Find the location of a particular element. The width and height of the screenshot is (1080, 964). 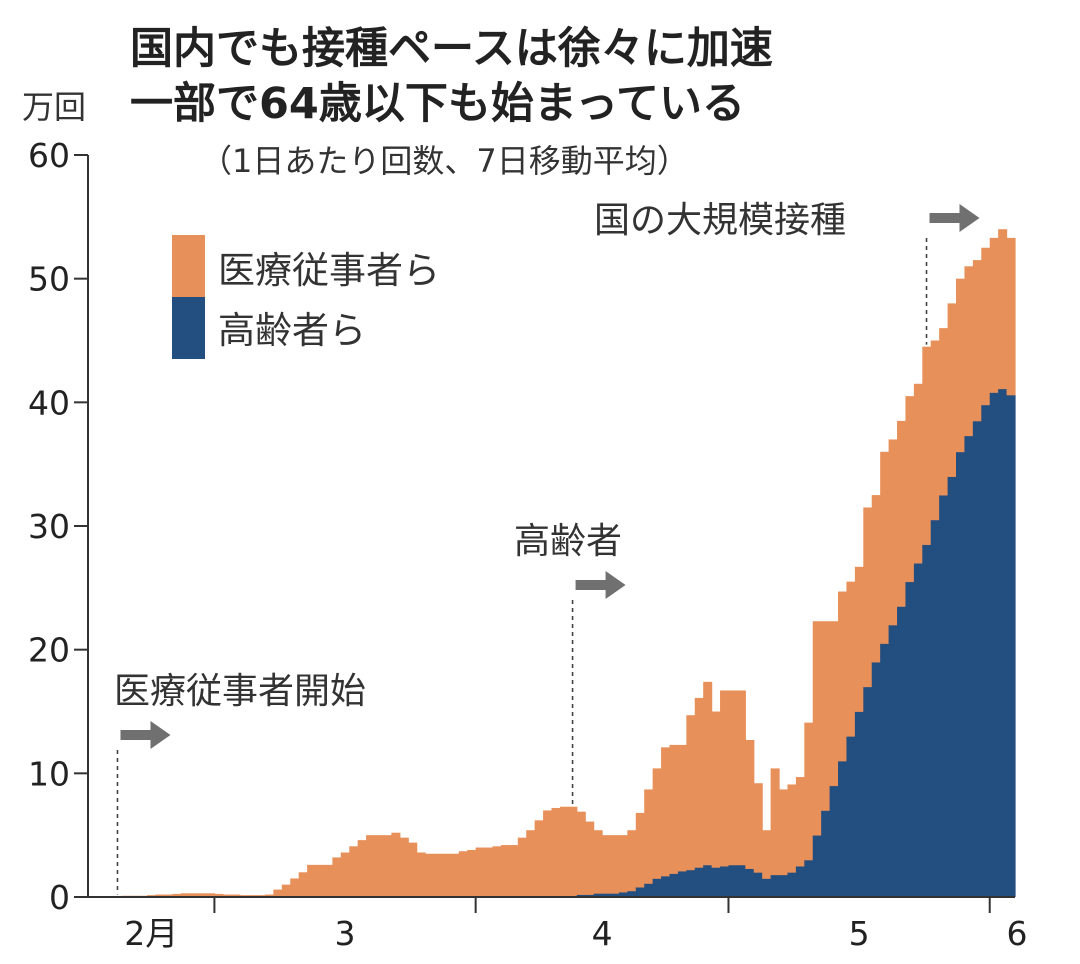

annotation-label-elderly: 高齢者 is located at coordinates (568, 541).